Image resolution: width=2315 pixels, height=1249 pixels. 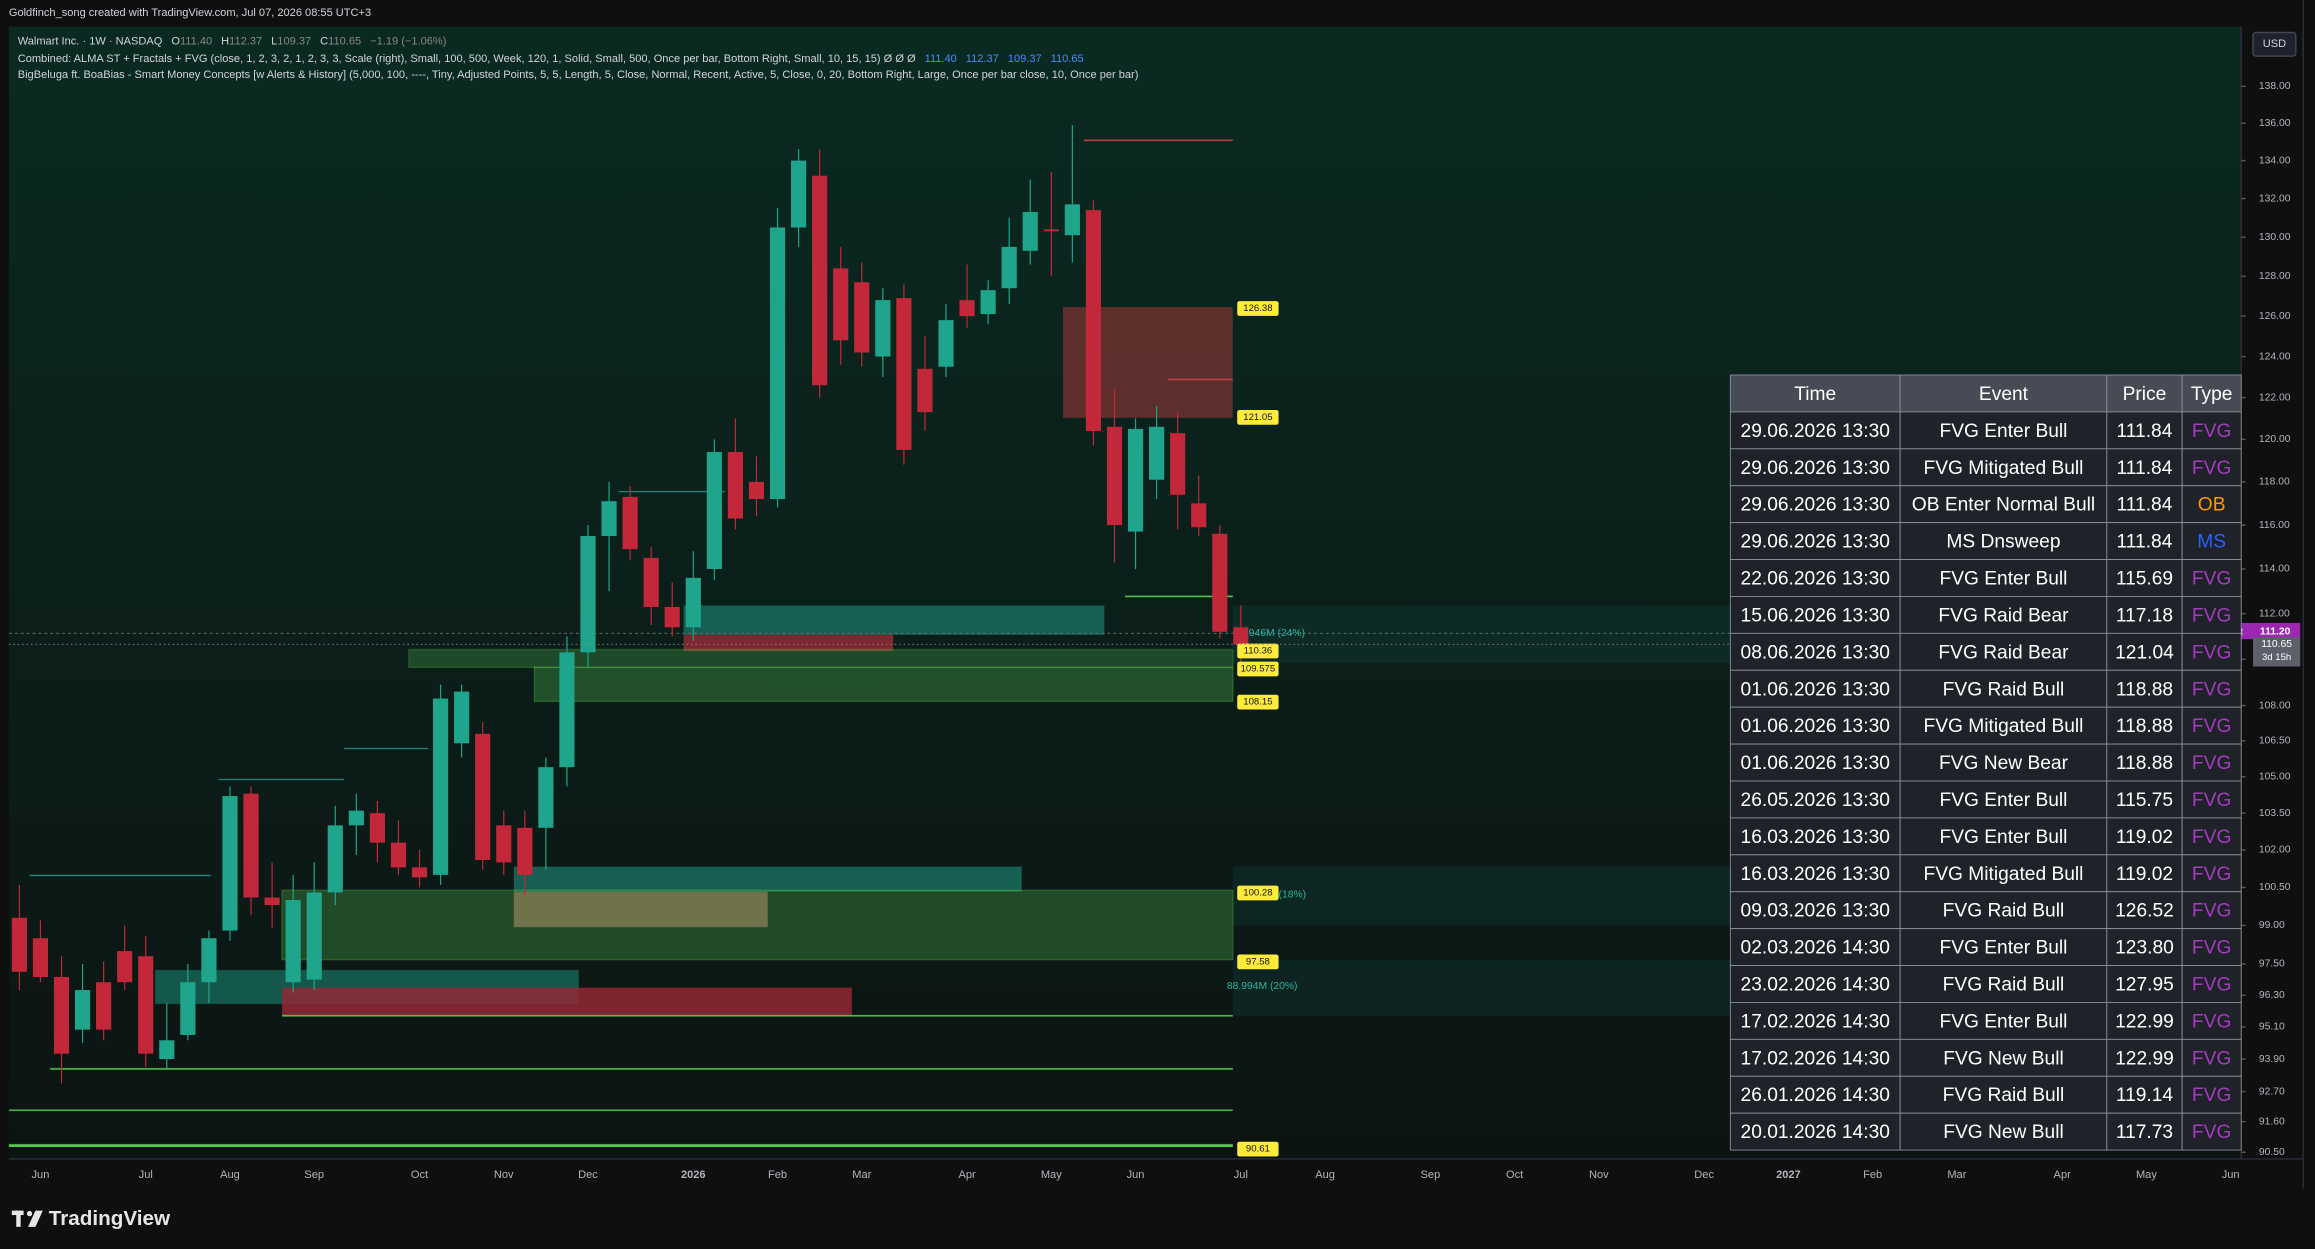 I want to click on price-label: 97.58, so click(x=1258, y=961).